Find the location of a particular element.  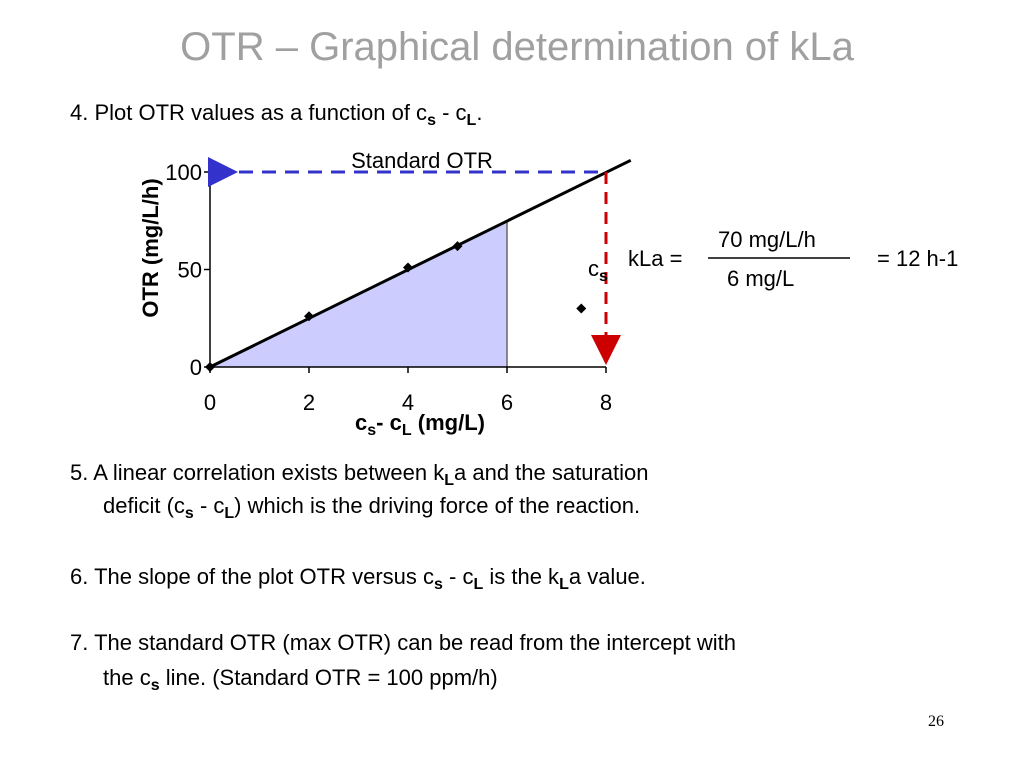

y-axis-label: OTR (mg/L/h) is located at coordinates (150, 247).